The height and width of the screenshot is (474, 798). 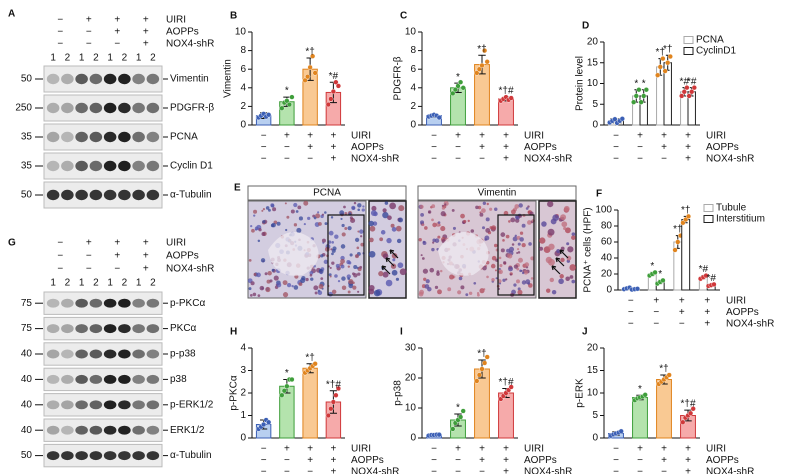 I want to click on y-tick-label: 15, so click(x=593, y=370).